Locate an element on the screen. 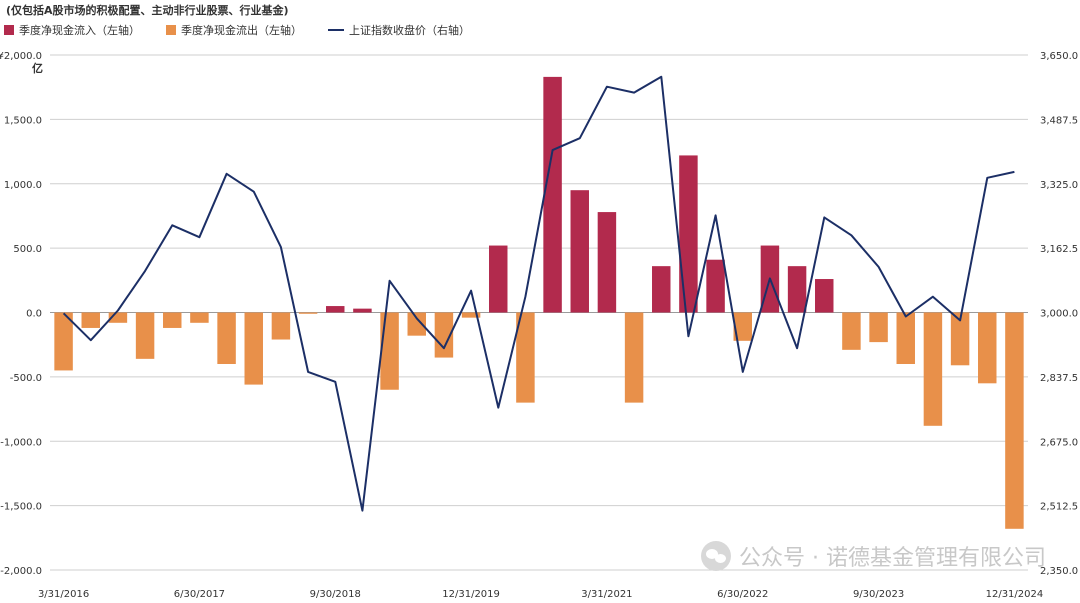 The width and height of the screenshot is (1080, 603). y-right-tick-label: 3,000.0 is located at coordinates (1059, 314).